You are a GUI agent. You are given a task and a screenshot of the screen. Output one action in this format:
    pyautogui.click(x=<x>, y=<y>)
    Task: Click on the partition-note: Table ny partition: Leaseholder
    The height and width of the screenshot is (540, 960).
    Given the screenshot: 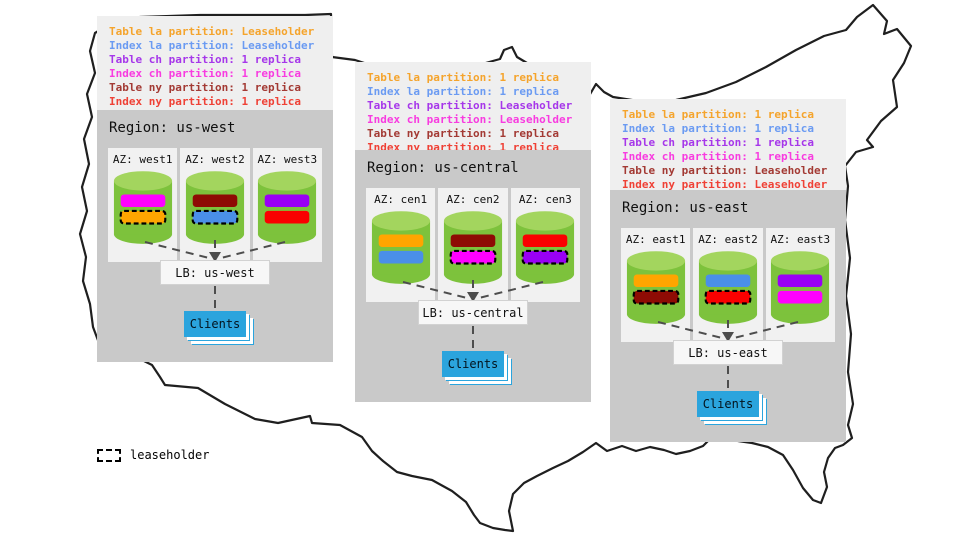 What is the action you would take?
    pyautogui.click(x=725, y=170)
    